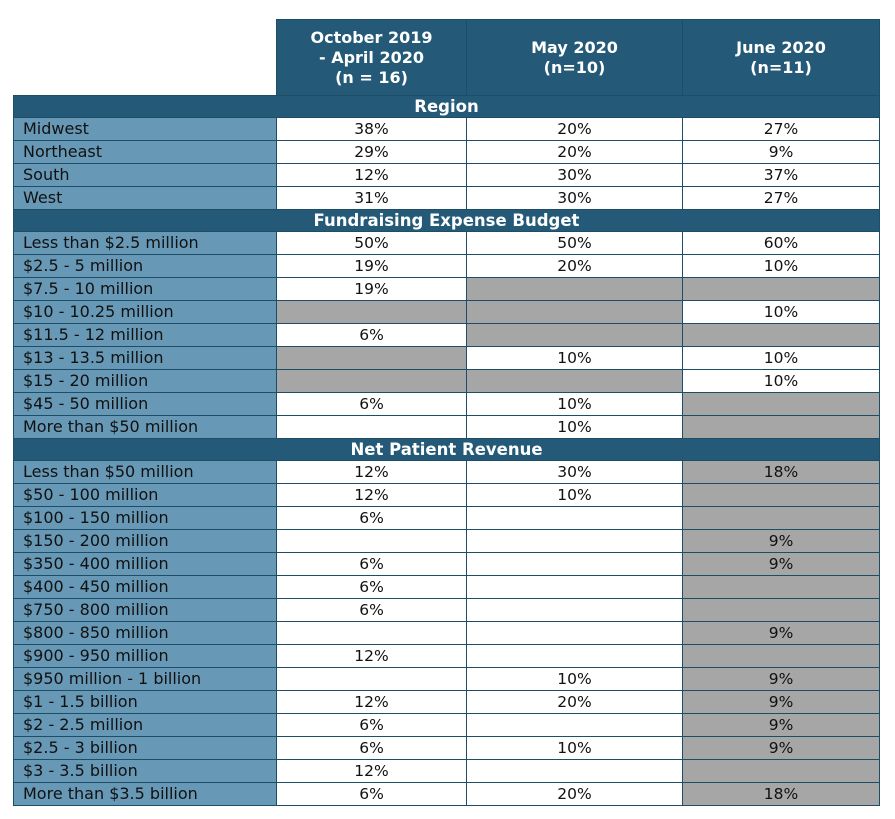 This screenshot has height=819, width=895. Describe the element at coordinates (145, 427) in the screenshot. I see `row-label: More than $50 million` at that location.